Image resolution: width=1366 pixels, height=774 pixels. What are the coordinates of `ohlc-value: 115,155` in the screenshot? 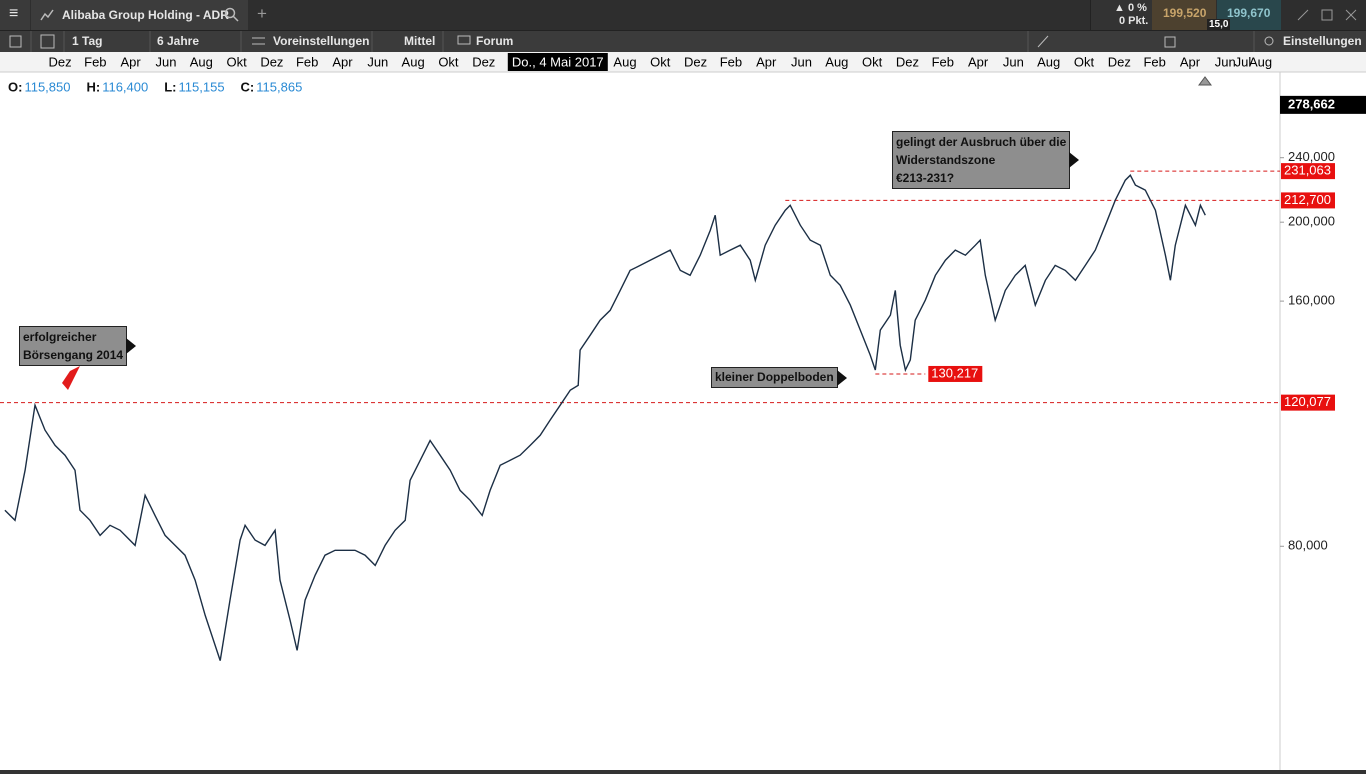 It's located at (202, 86).